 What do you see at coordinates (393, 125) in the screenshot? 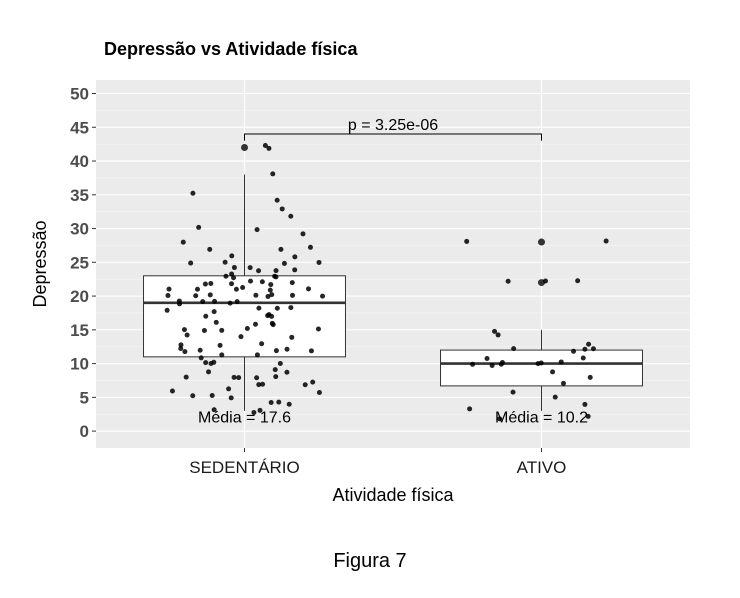
I see `p-value-label: p = 3.25e-06` at bounding box center [393, 125].